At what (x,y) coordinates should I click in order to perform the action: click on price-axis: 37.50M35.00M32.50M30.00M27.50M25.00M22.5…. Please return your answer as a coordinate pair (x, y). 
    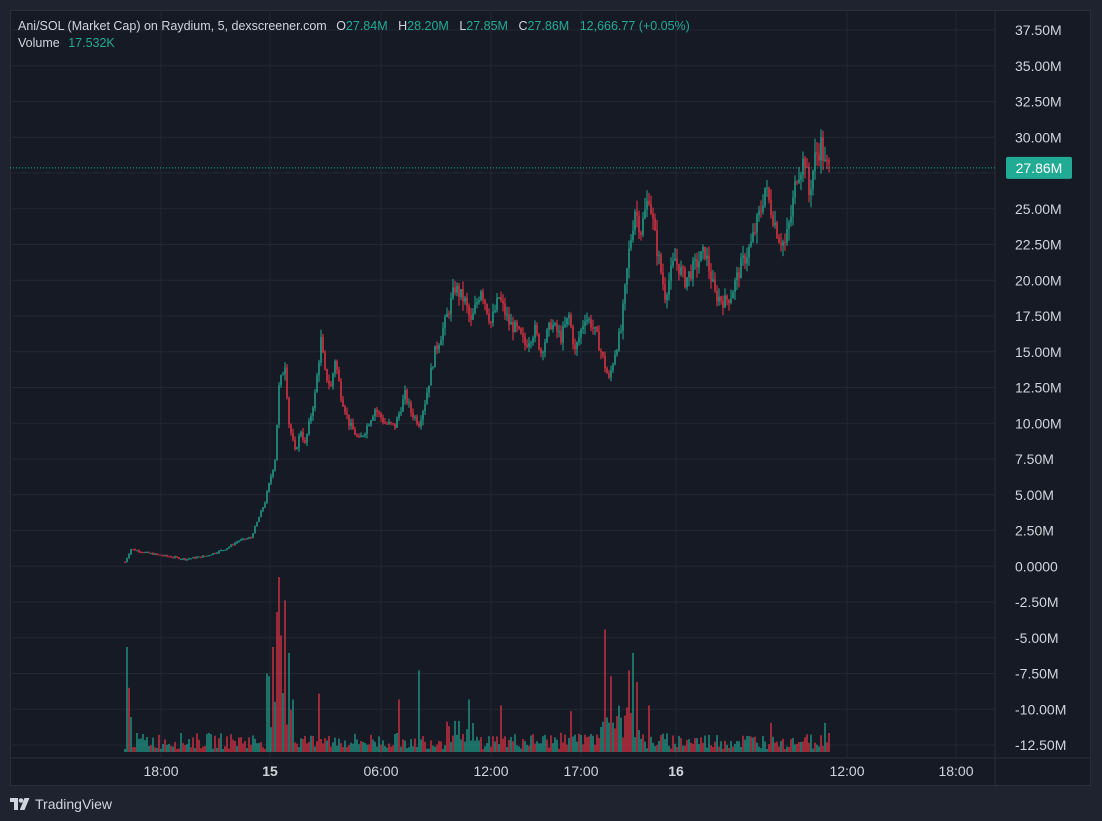
    Looking at the image, I should click on (1040, 387).